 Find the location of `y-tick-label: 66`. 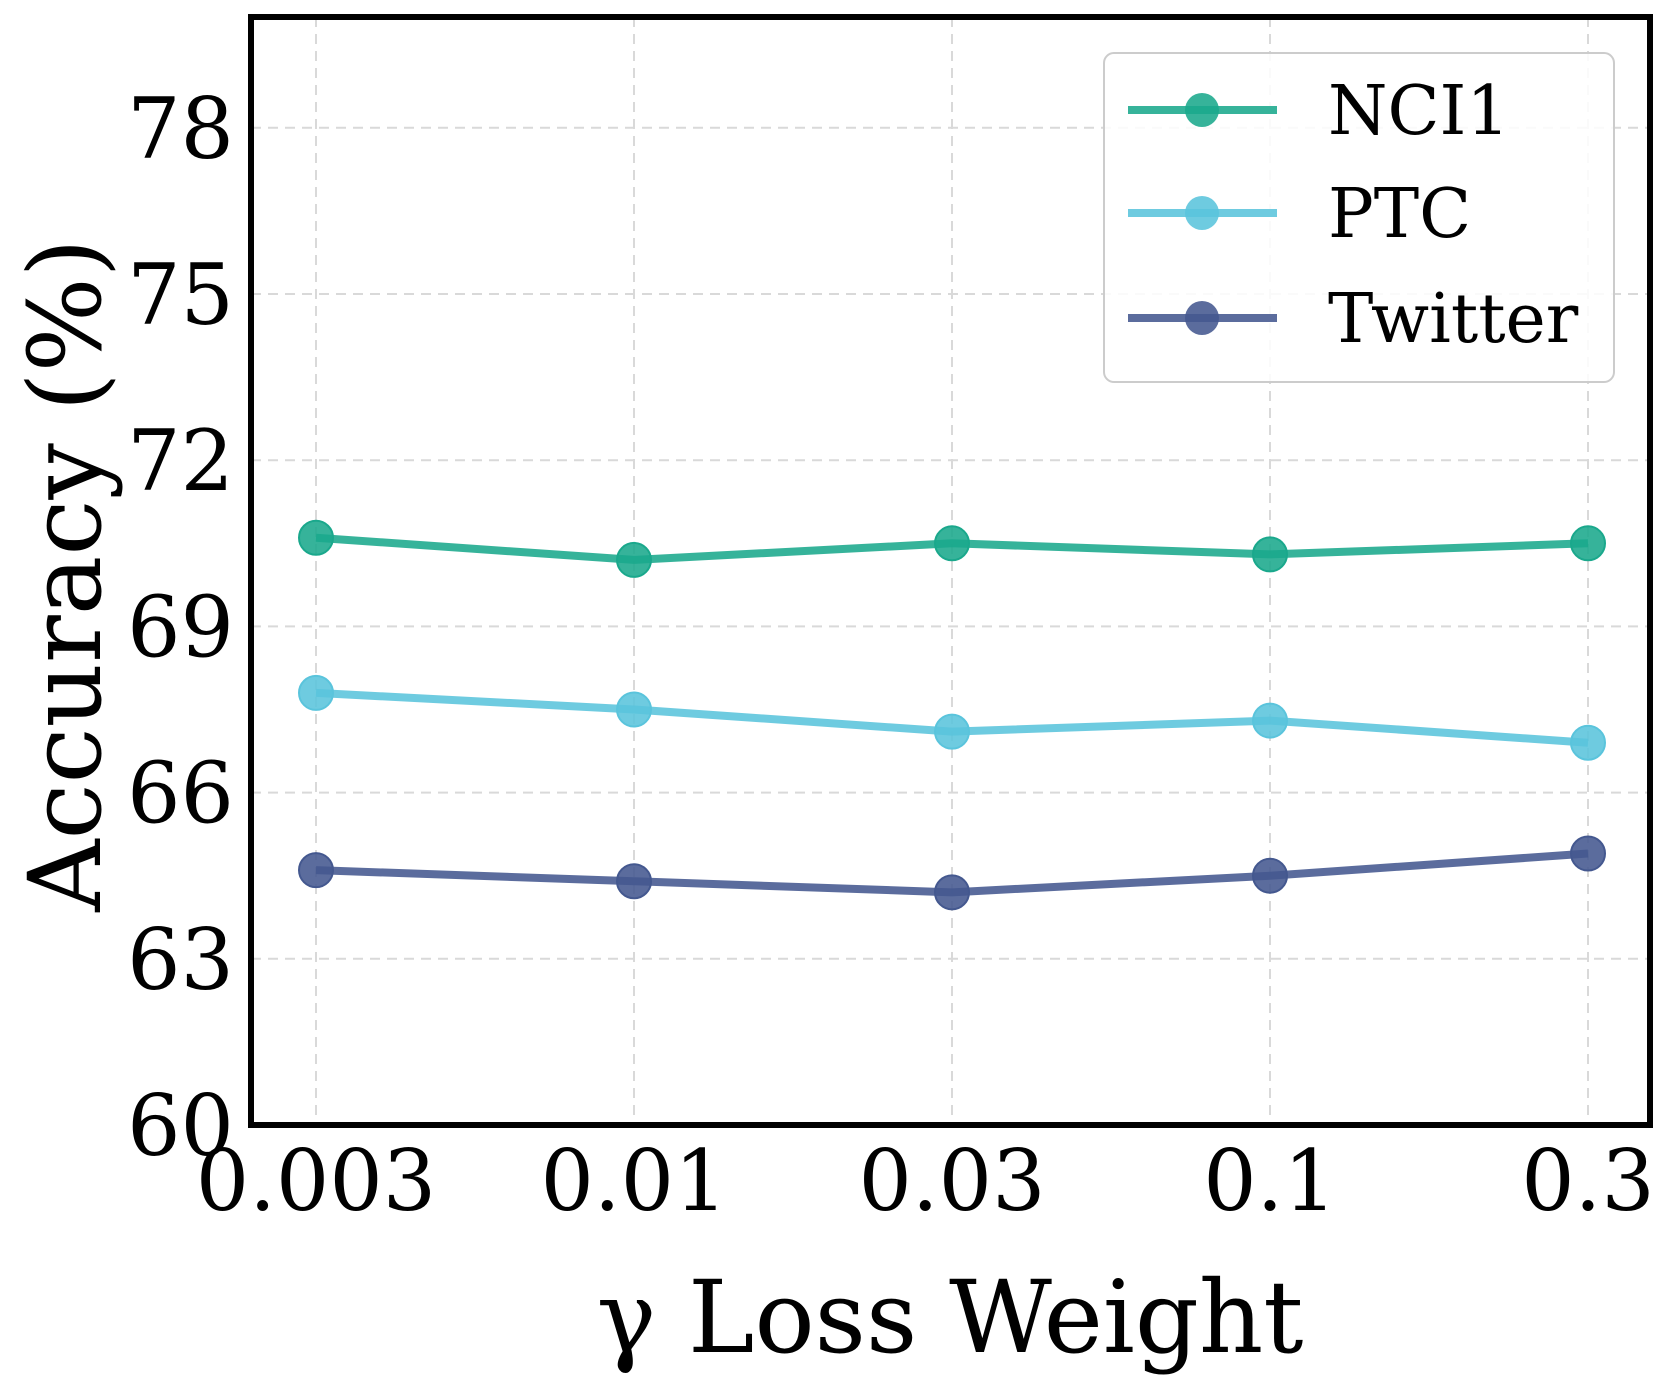

y-tick-label: 66 is located at coordinates (180, 794).